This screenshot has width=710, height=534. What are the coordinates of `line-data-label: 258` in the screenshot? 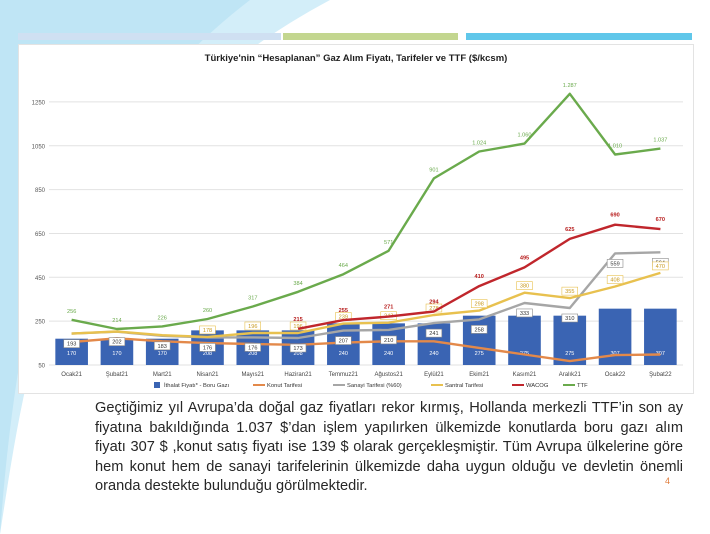 It's located at (479, 330).